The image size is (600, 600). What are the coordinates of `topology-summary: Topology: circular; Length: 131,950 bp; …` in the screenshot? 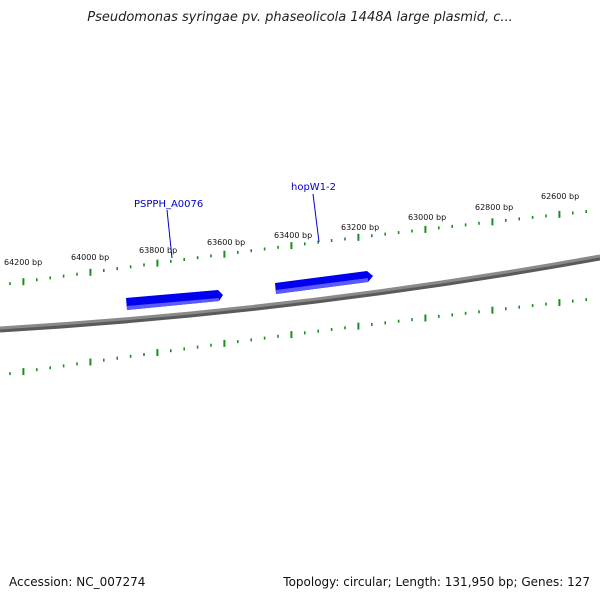 It's located at (436, 582).